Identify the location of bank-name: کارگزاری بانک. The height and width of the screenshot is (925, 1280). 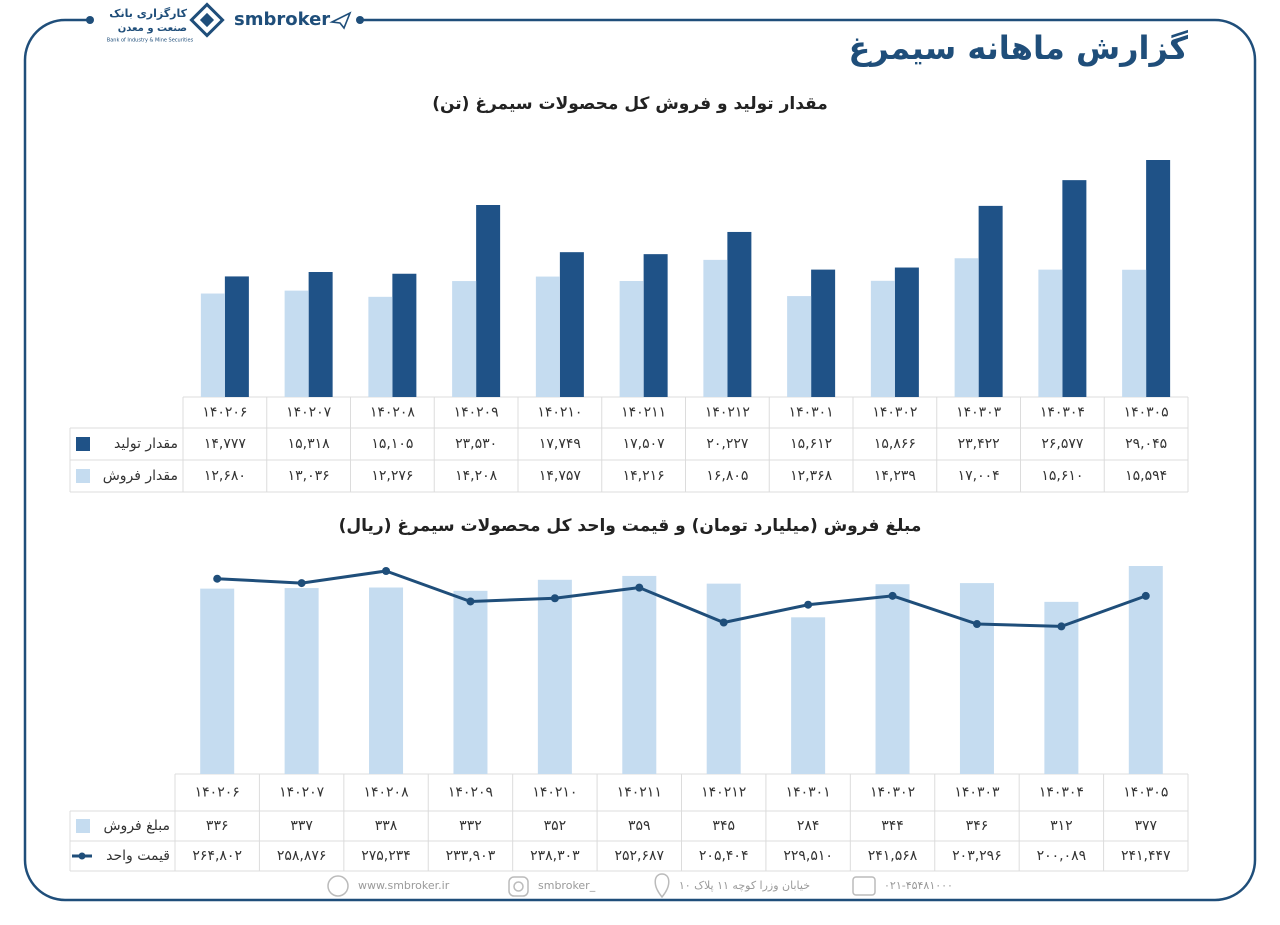
(148, 13).